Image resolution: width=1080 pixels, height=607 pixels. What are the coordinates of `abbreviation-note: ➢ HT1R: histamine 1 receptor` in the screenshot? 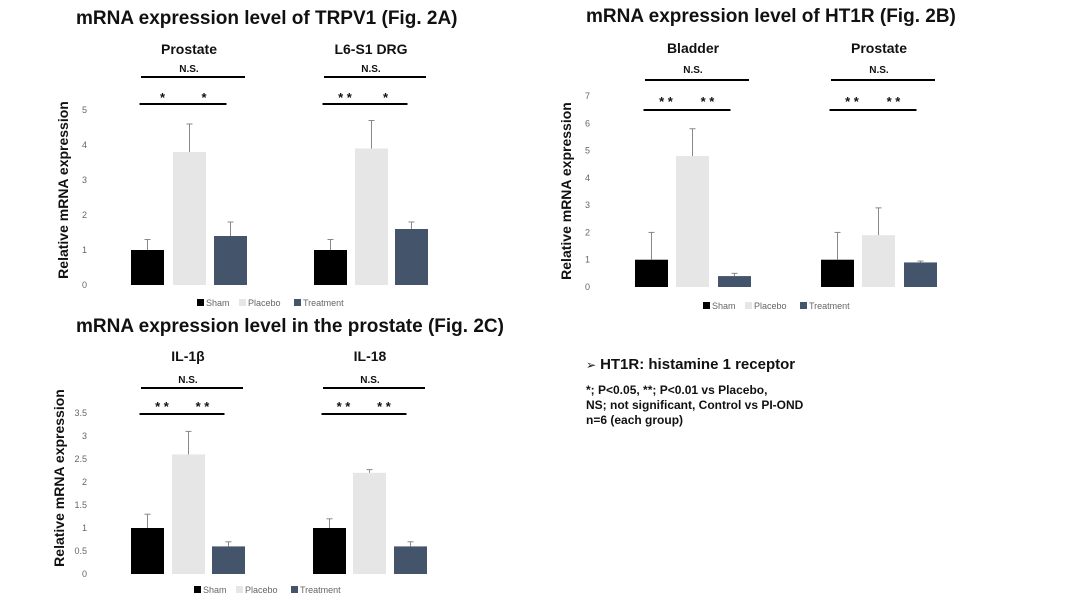 It's located at (694, 364).